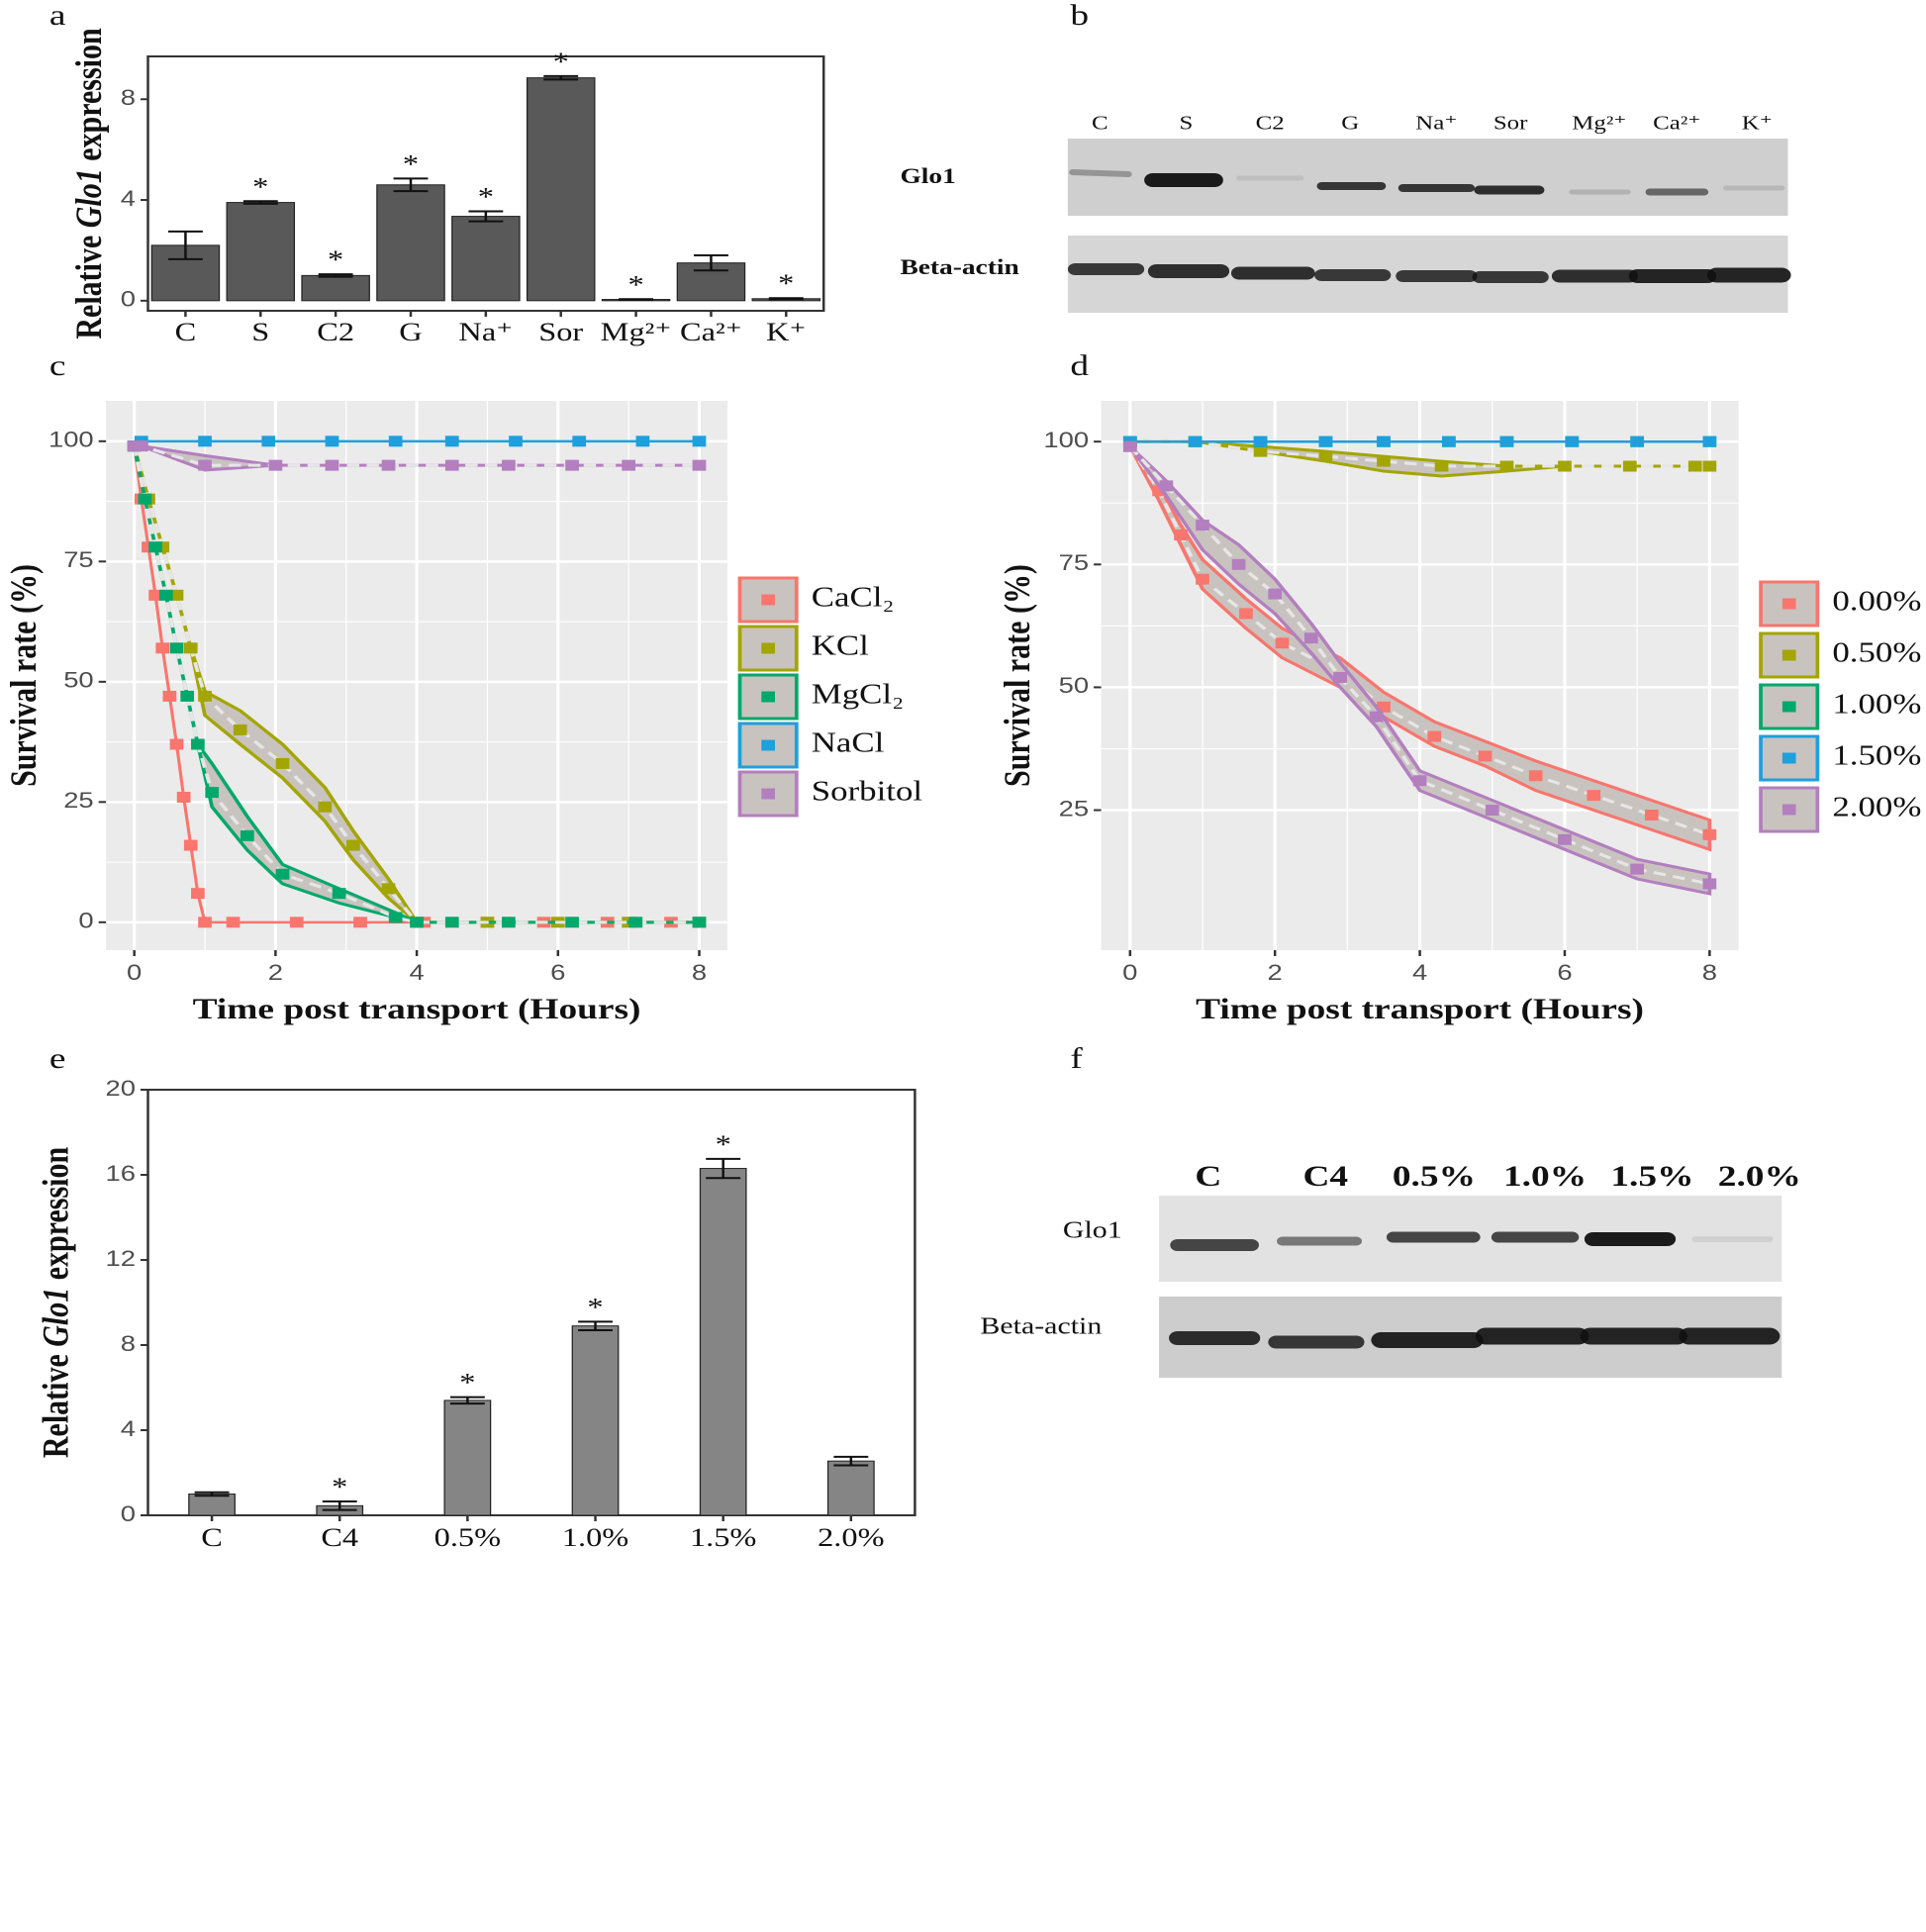  What do you see at coordinates (1079, 365) in the screenshot?
I see `panel-label: d` at bounding box center [1079, 365].